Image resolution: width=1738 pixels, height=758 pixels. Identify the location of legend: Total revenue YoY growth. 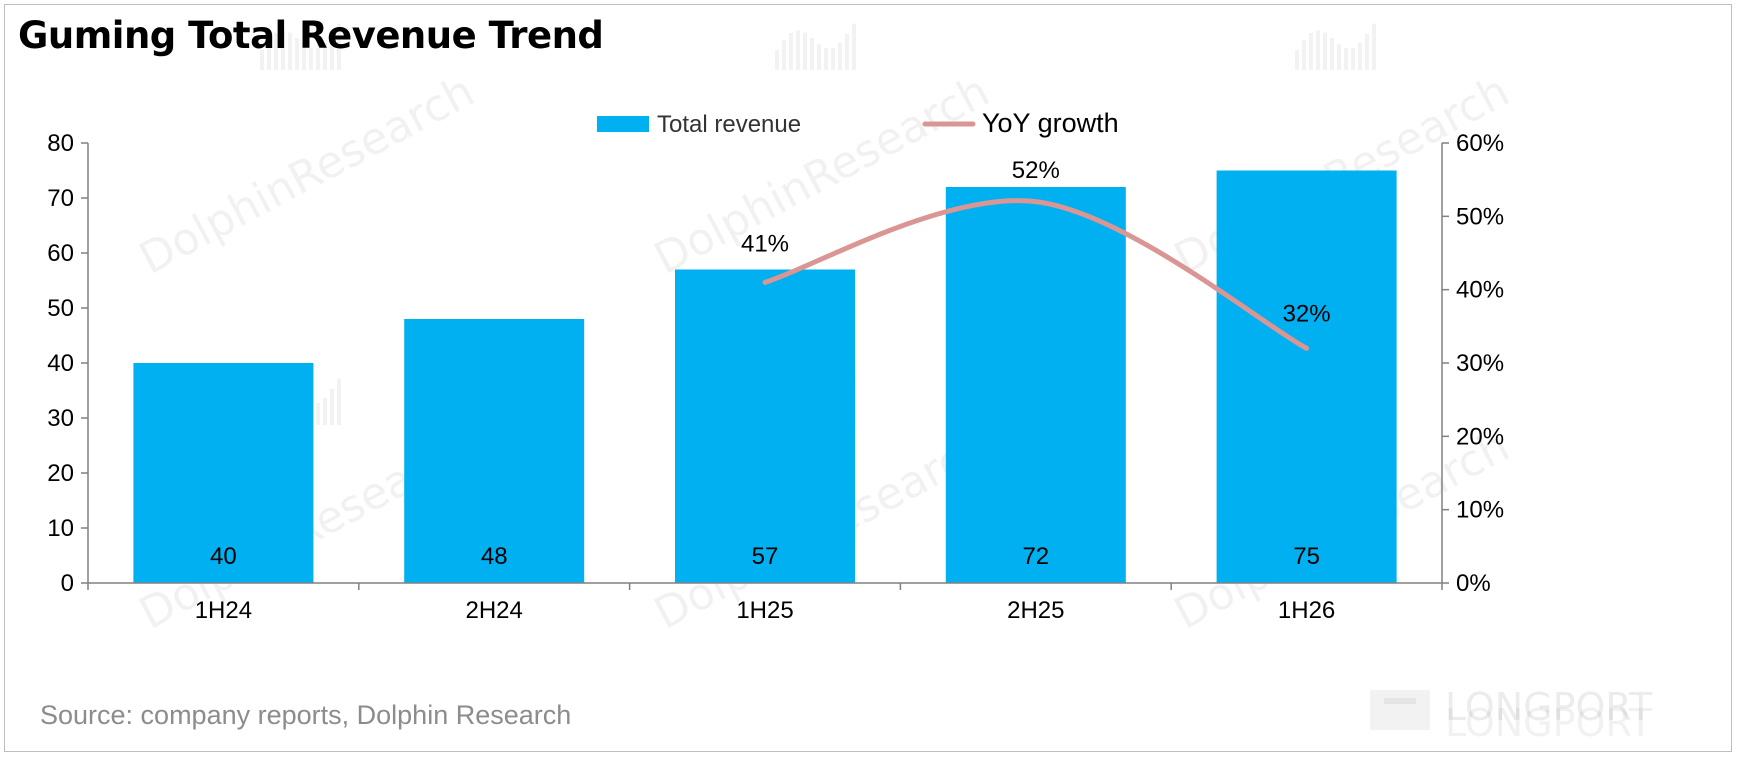
(858, 123).